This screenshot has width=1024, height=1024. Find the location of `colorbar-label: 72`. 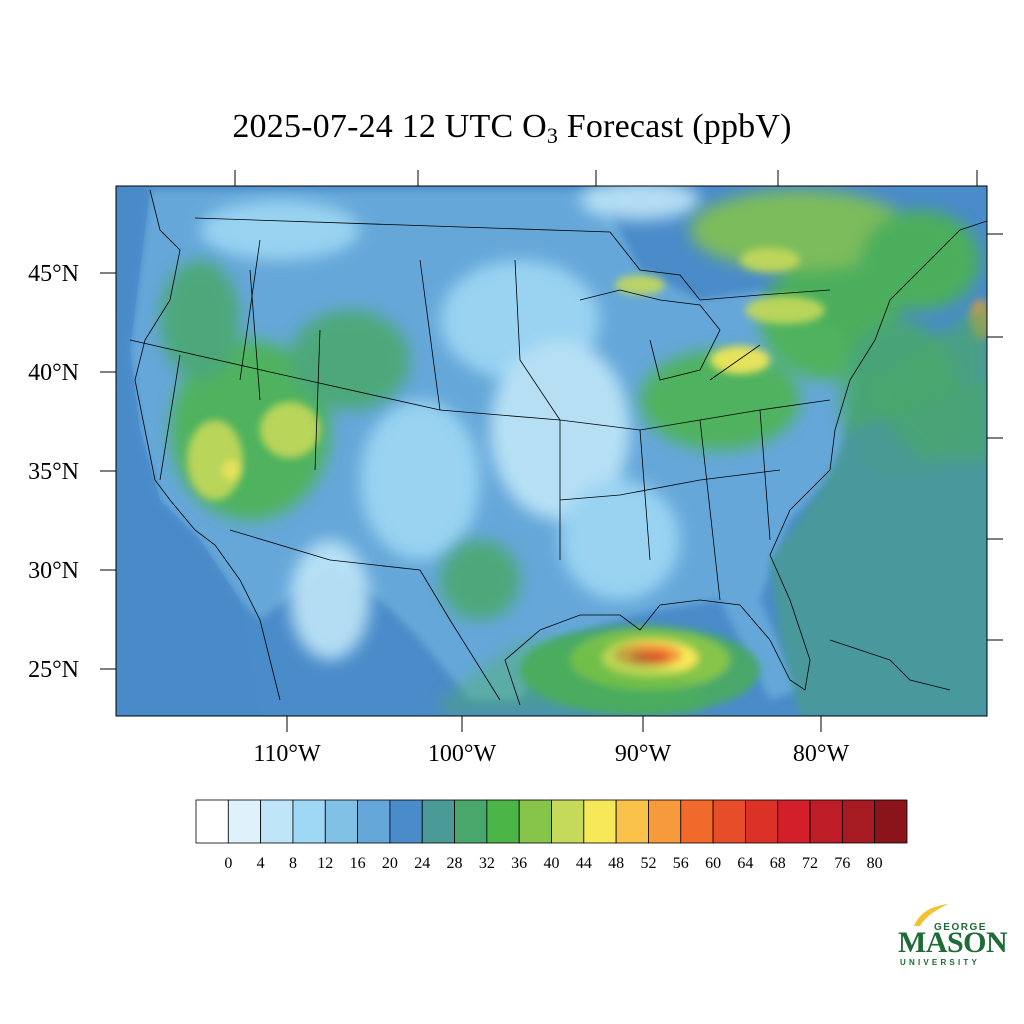

colorbar-label: 72 is located at coordinates (810, 863).